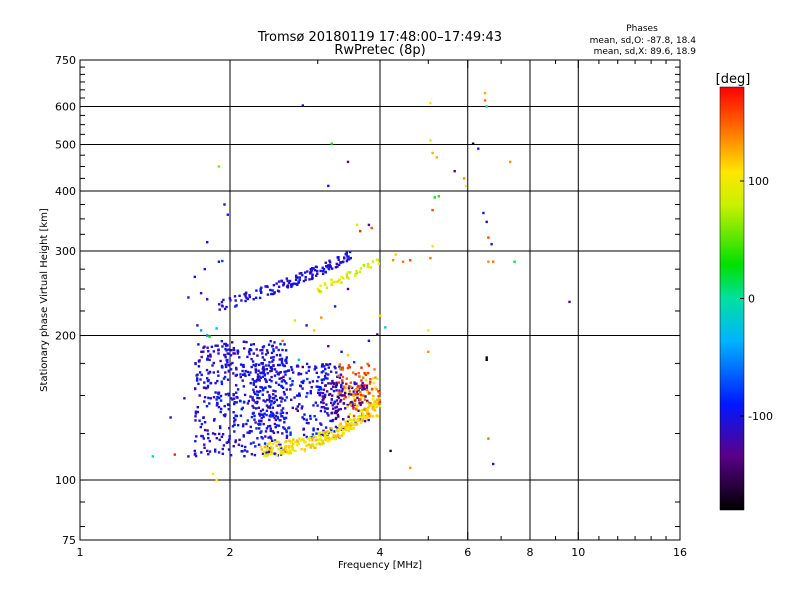  Describe the element at coordinates (69, 540) in the screenshot. I see `y-tick-label: 75` at that location.